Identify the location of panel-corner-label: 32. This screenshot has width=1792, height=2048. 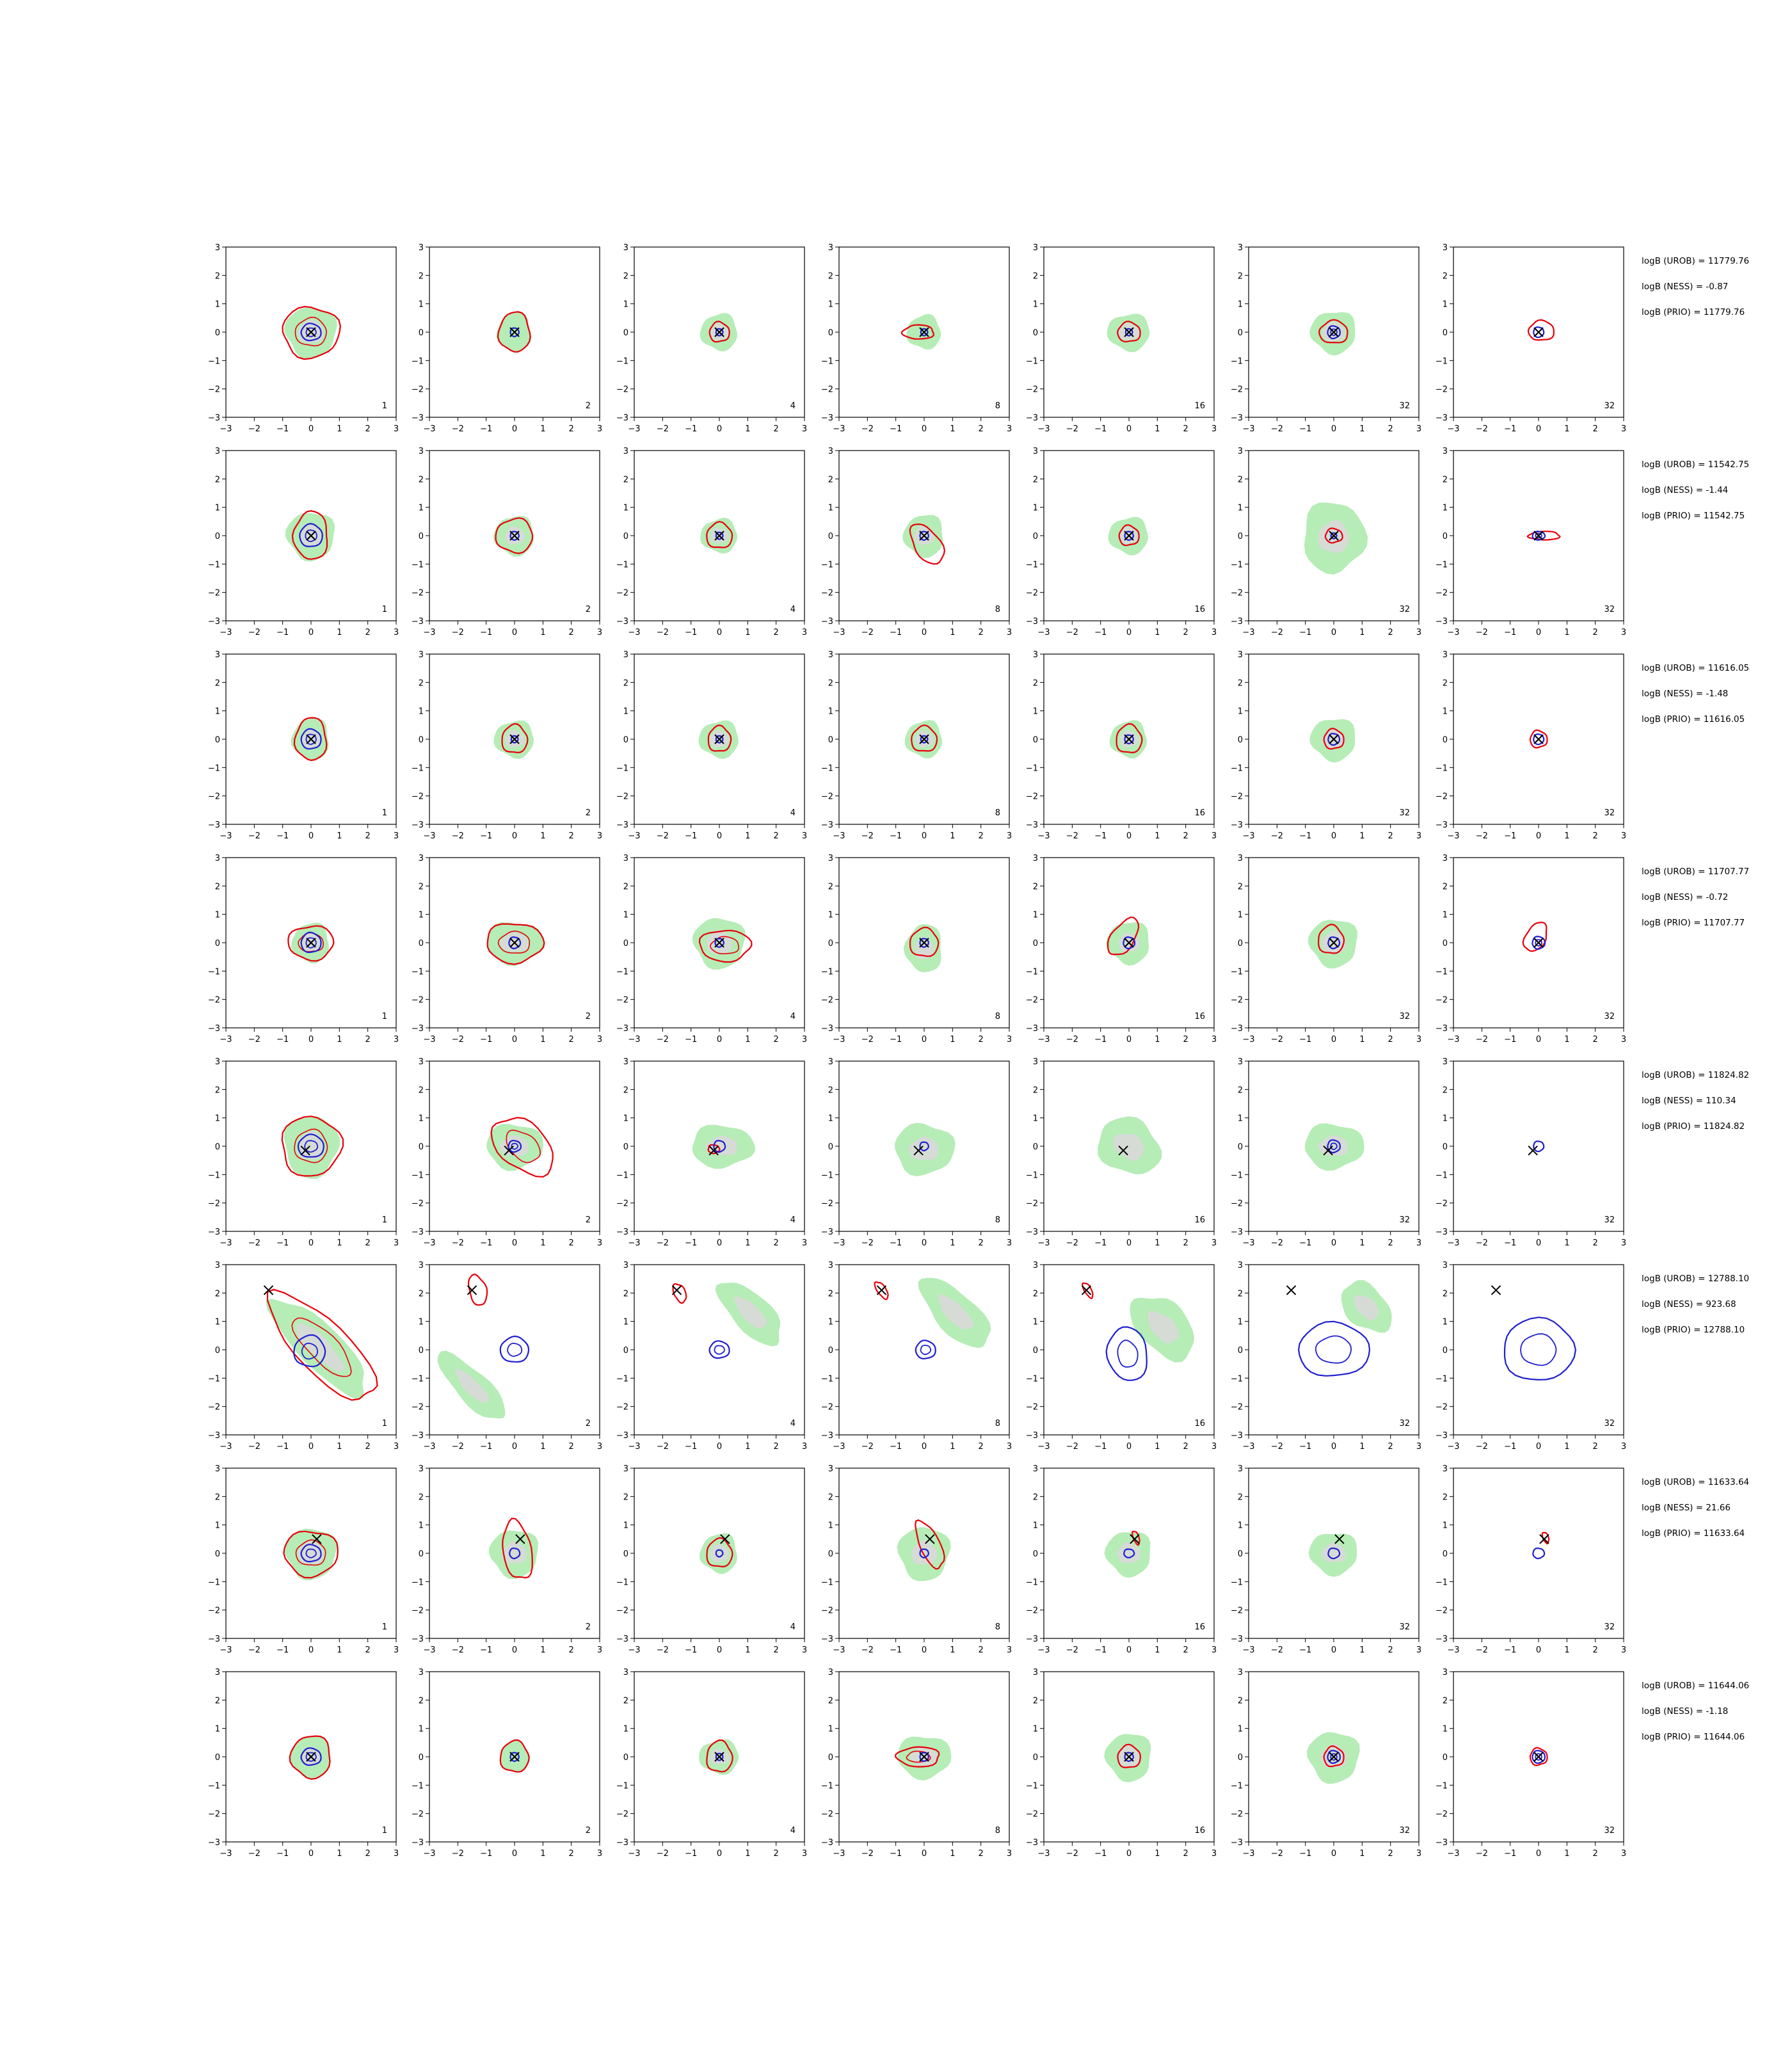
(1609, 1627).